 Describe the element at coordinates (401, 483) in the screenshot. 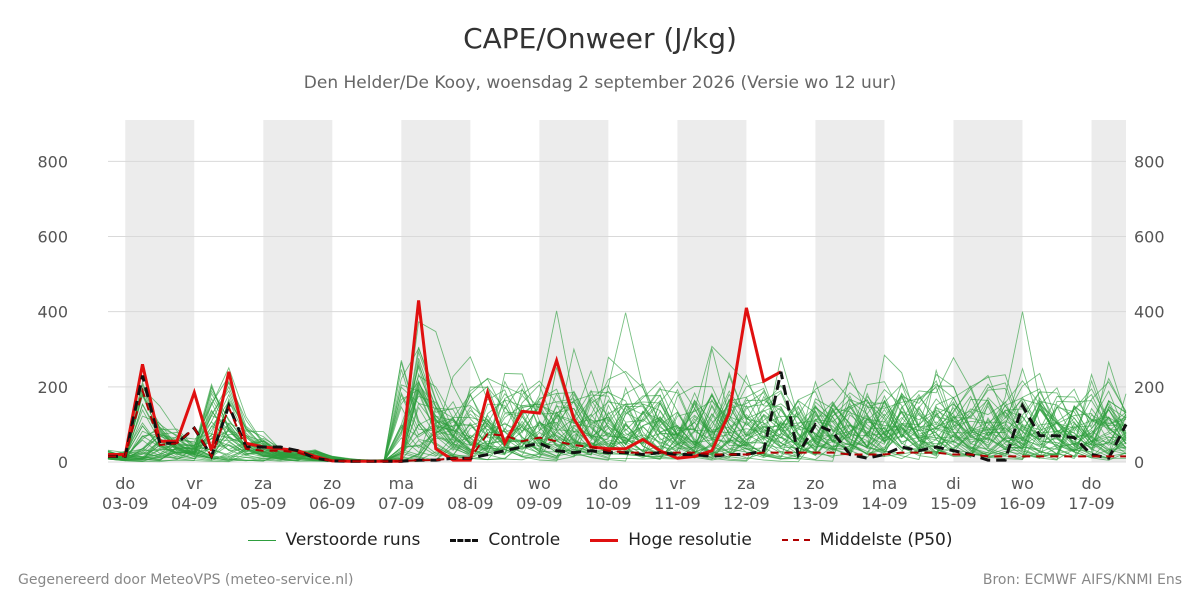

I see `xtick-day-07-09: ma` at that location.